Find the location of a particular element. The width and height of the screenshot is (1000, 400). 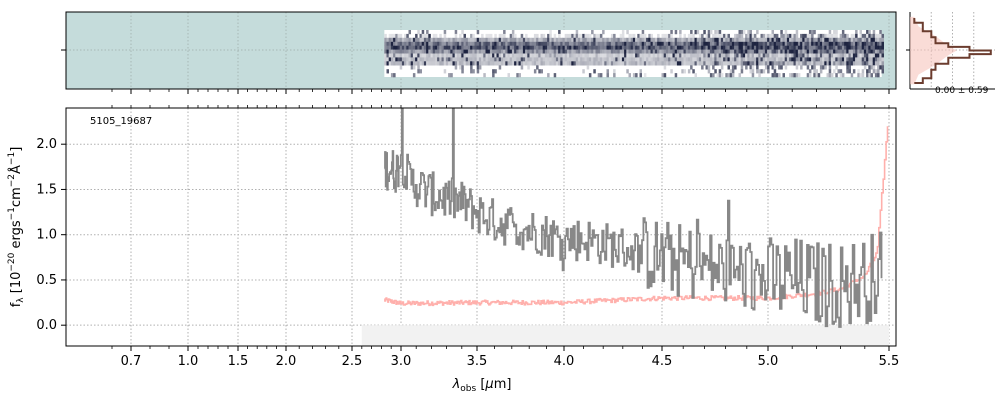

y-tick-label: 0.5 is located at coordinates (46, 280).